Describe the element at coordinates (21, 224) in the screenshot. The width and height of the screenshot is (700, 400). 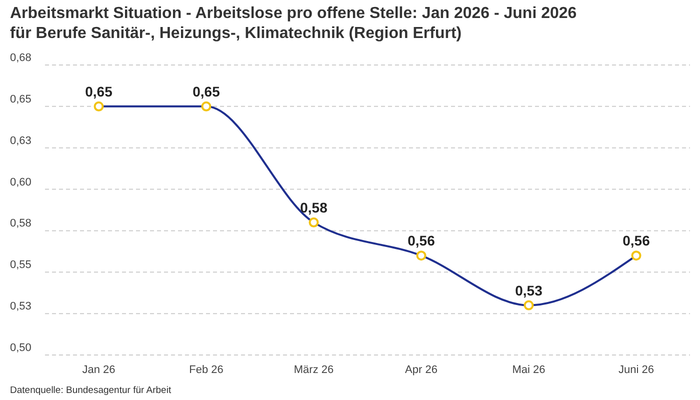
I see `y-tick-label: 0,58` at that location.